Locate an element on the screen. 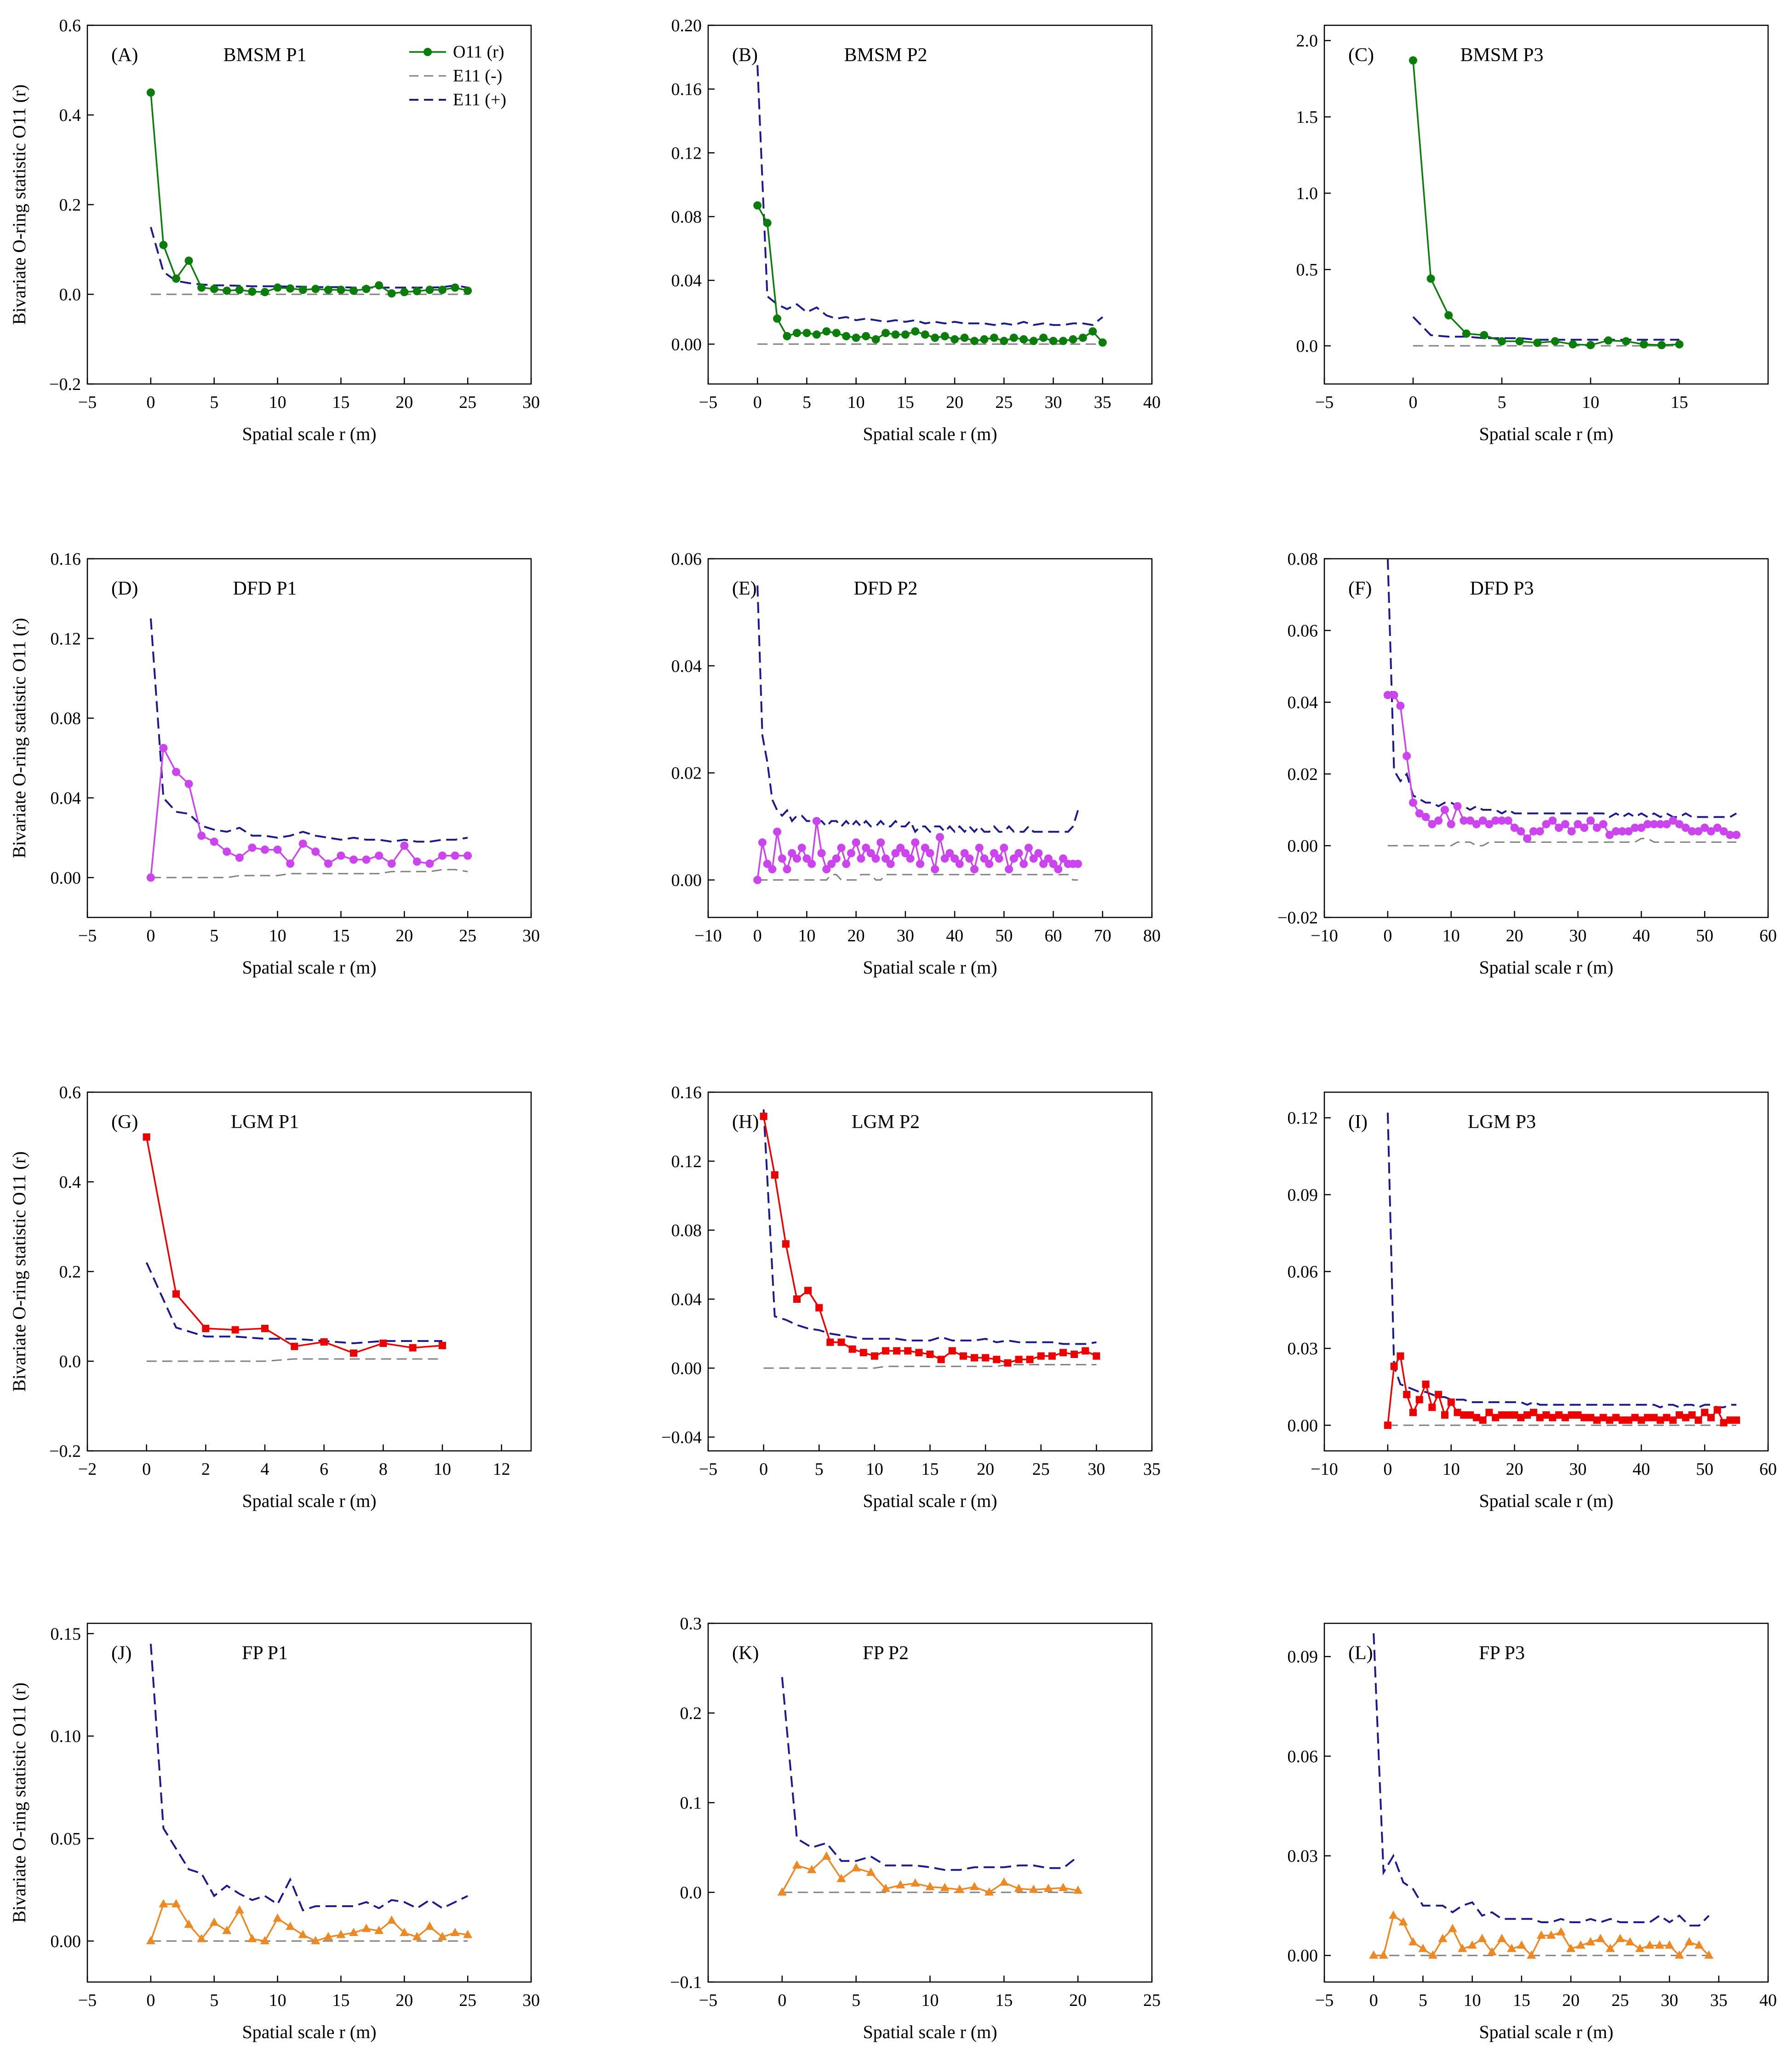 The image size is (1792, 2051). e11-upper-line is located at coordinates (1541, 1780).